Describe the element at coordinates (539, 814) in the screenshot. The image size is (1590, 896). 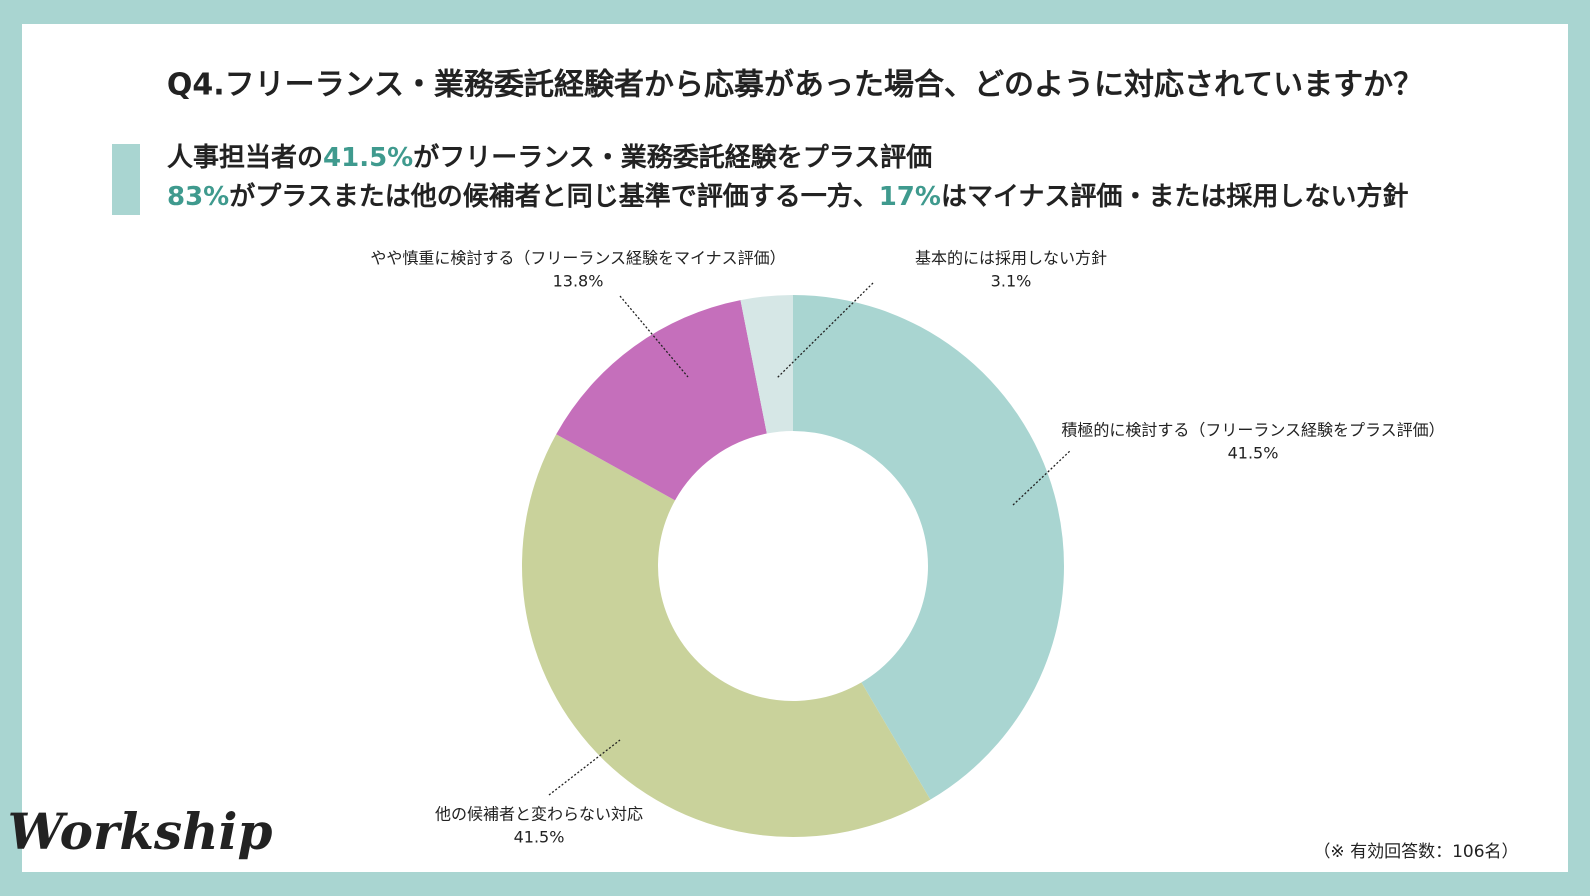
I see `slice-label: 他の候補者と変わらない対応` at that location.